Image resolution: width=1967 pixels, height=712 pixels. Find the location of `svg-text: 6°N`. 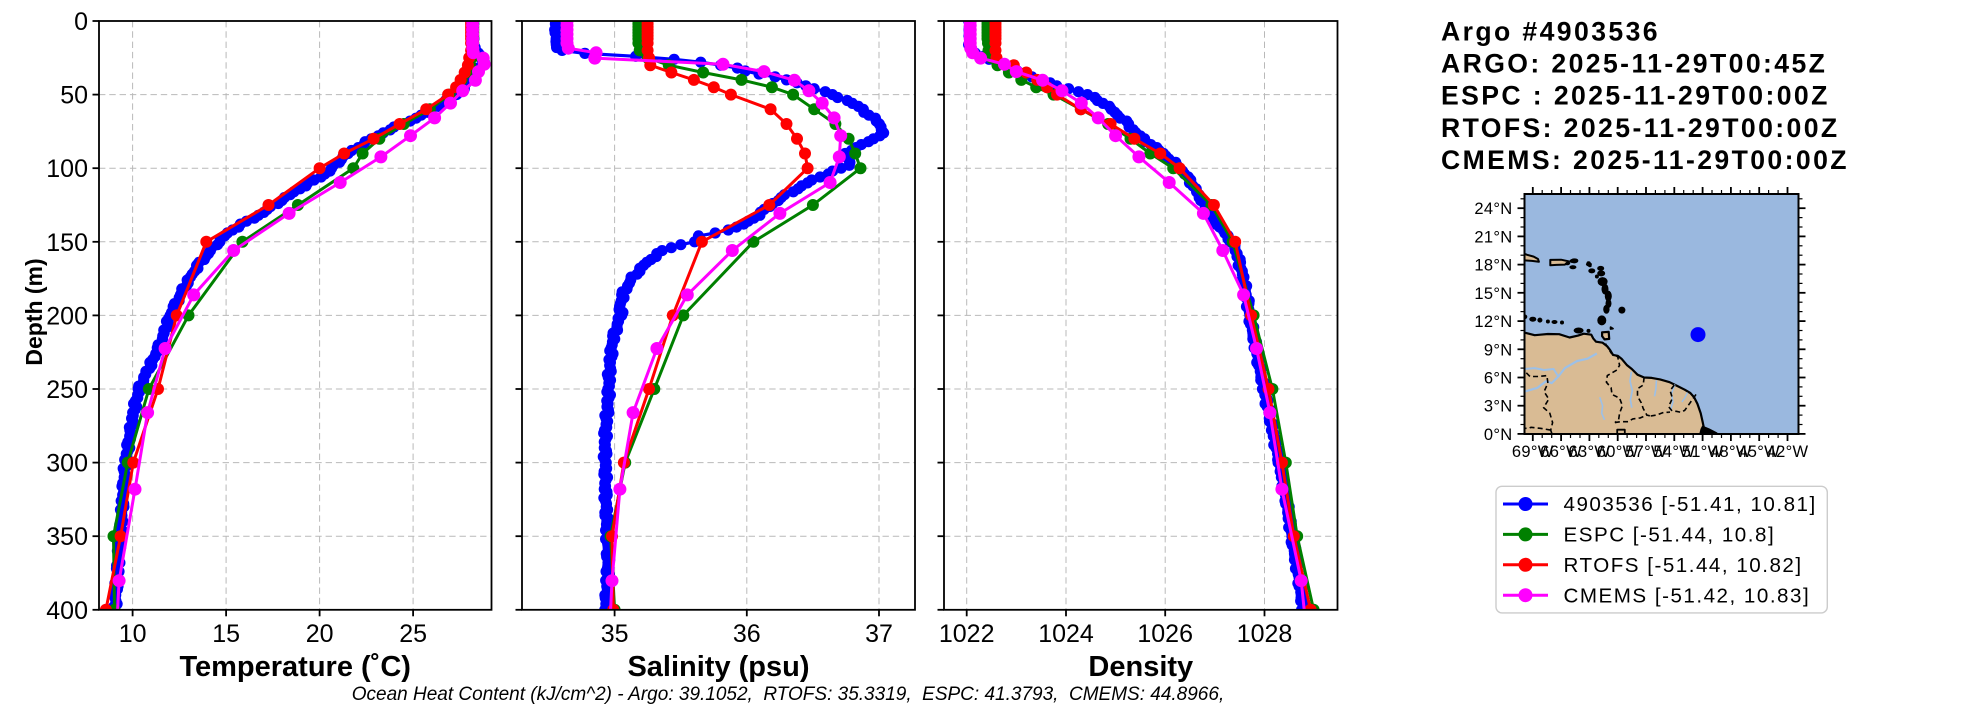

svg-text: 6°N is located at coordinates (1498, 379).